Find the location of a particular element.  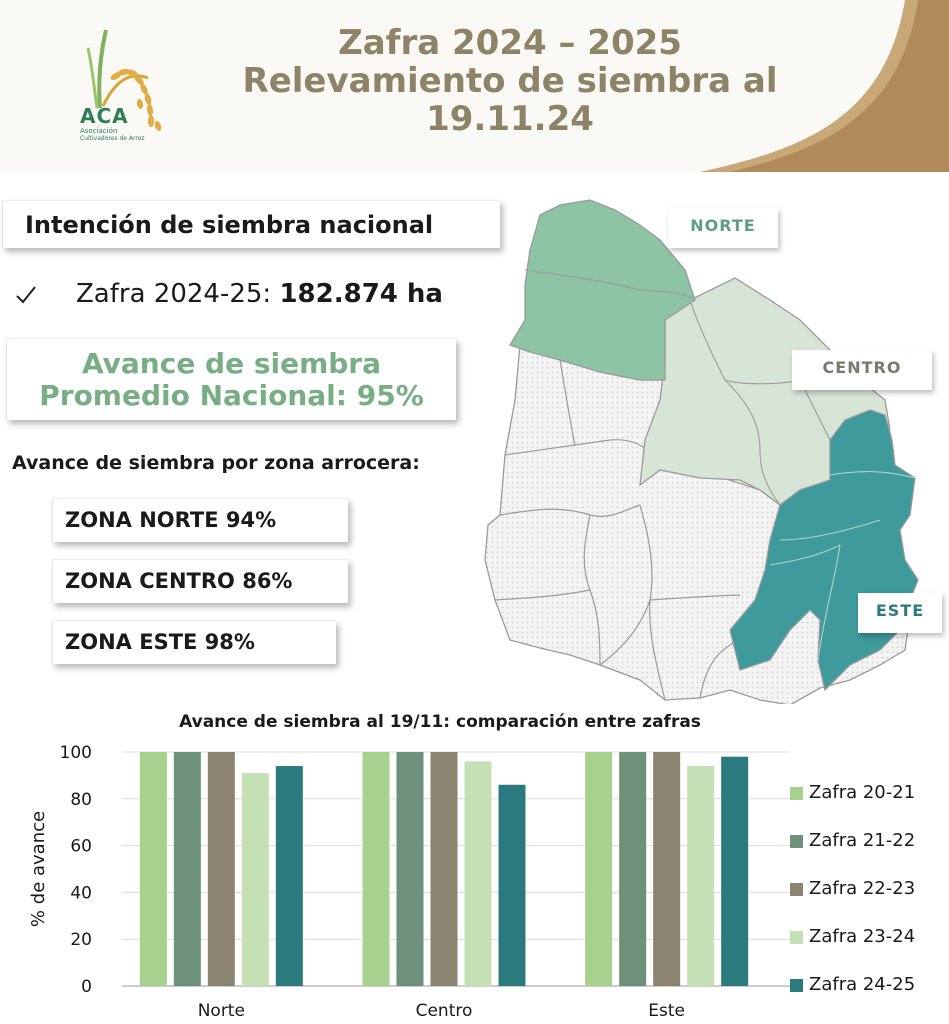

y-tick-label: 20 is located at coordinates (81, 940).